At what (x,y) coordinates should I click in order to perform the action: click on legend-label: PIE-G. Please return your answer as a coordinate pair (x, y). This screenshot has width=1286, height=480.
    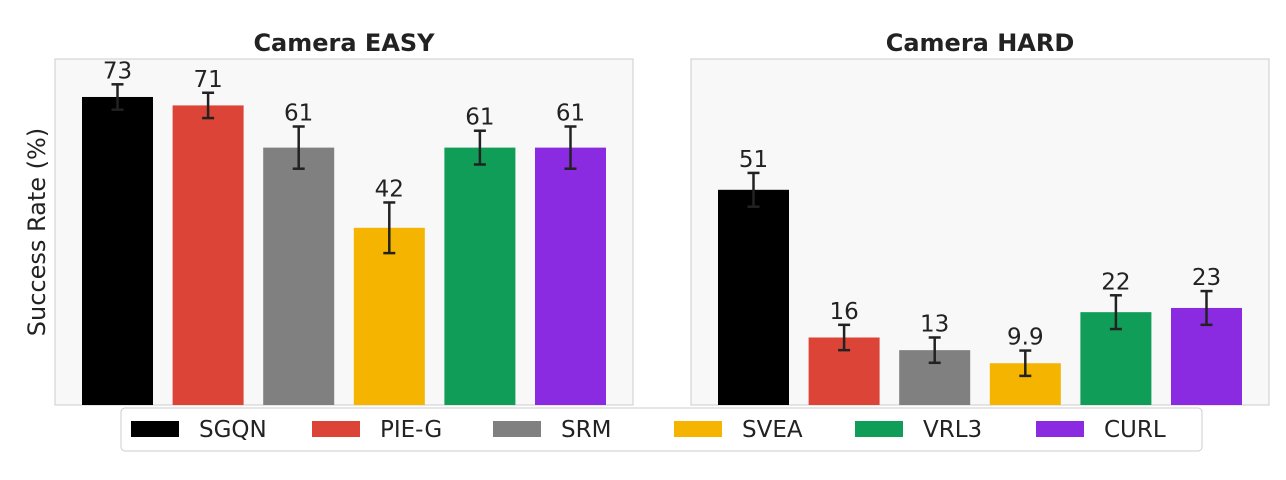
    Looking at the image, I should click on (411, 430).